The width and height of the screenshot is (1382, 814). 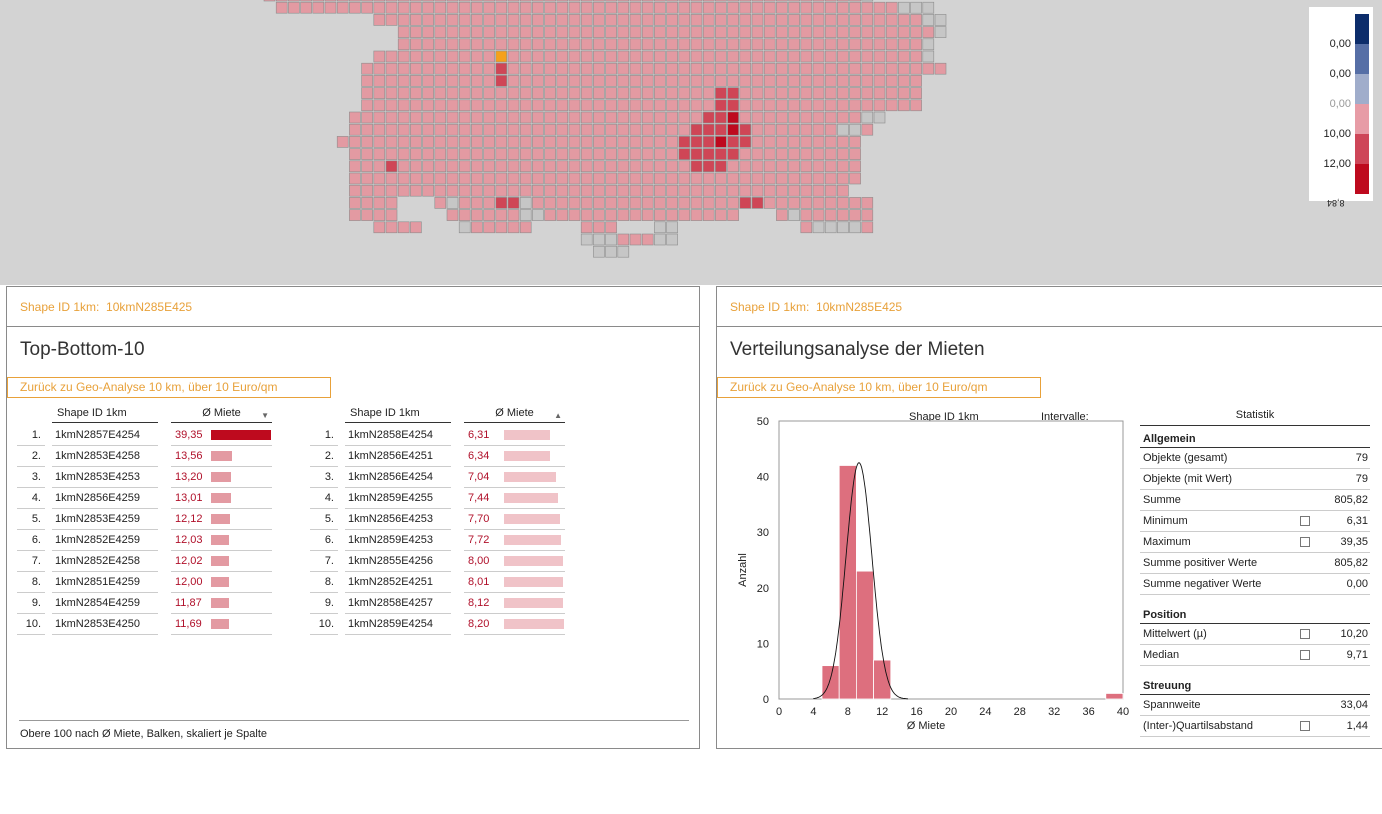 I want to click on column-header-miete: Ø Miete ▲, so click(x=514, y=414).